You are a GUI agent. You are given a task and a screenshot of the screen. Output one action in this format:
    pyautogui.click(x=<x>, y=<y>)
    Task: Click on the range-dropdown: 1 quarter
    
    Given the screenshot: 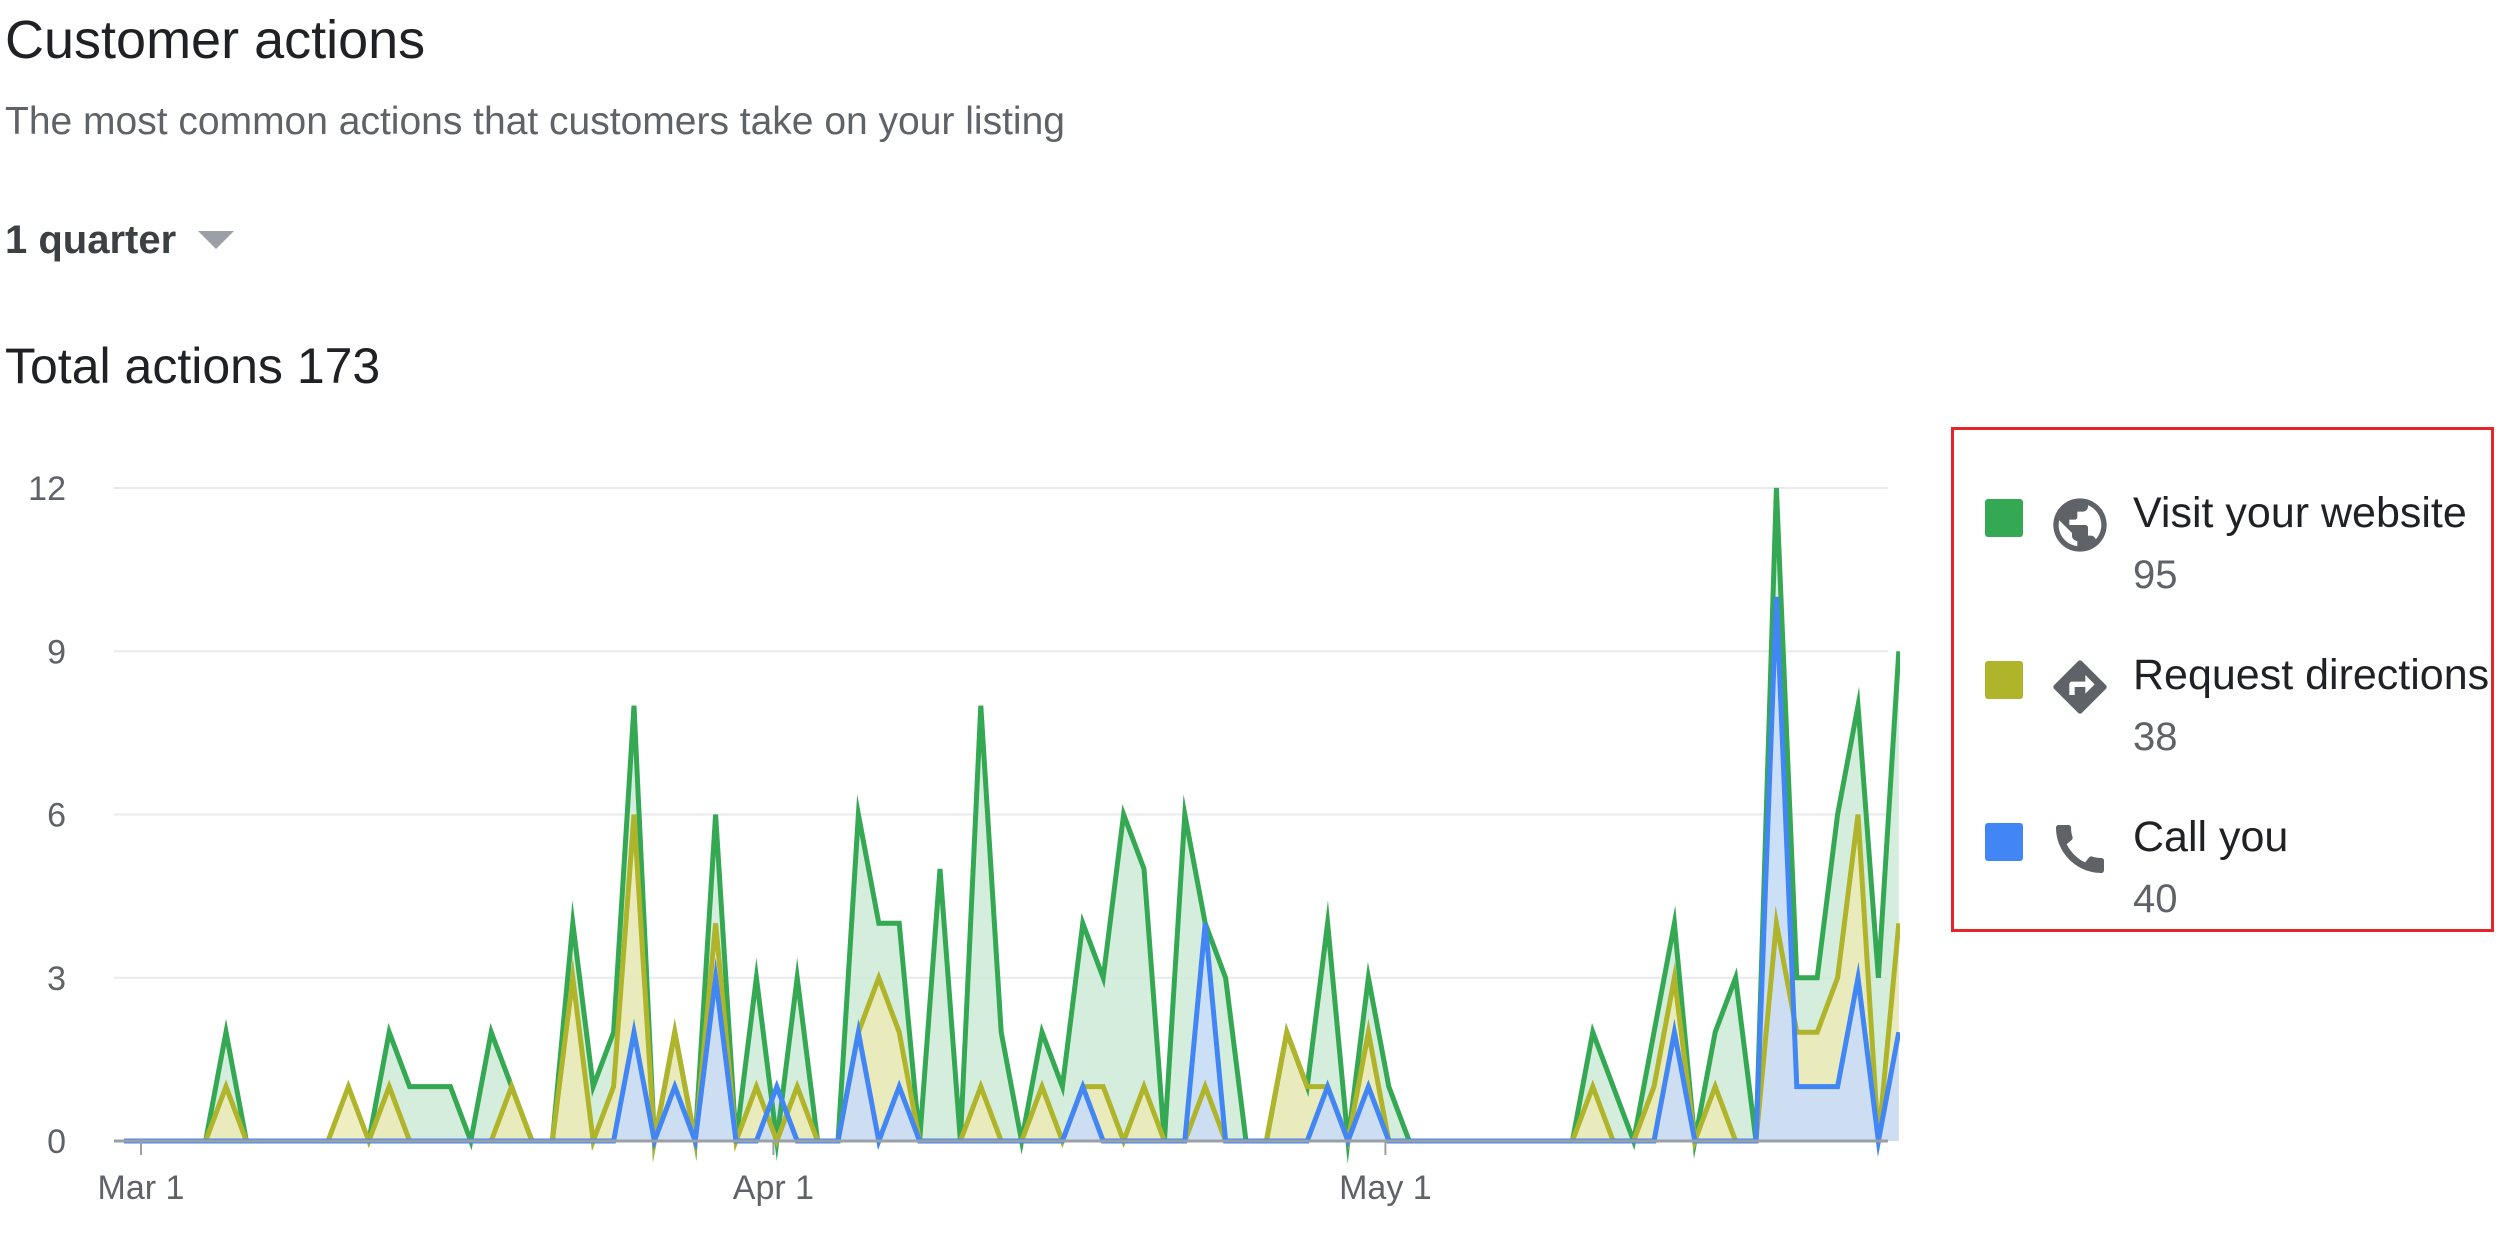 What is the action you would take?
    pyautogui.click(x=120, y=240)
    